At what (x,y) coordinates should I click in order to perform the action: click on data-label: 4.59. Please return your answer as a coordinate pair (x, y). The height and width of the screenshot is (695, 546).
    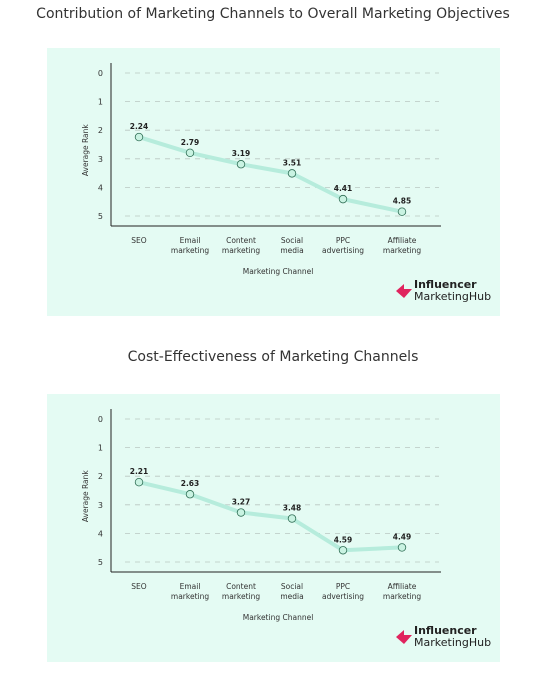
    Looking at the image, I should click on (343, 539).